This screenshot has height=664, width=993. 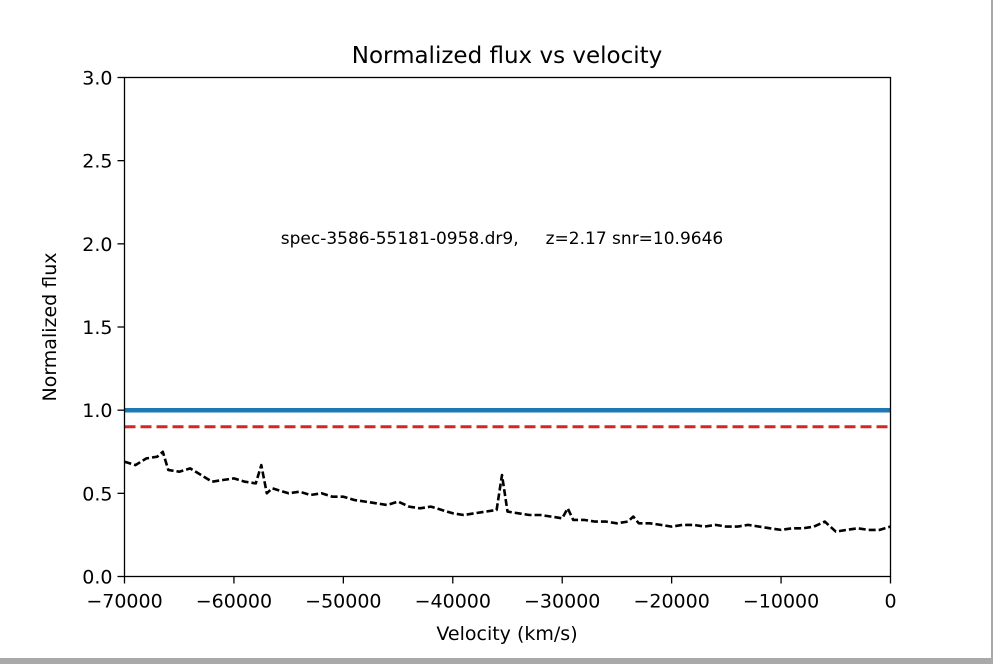 What do you see at coordinates (97, 411) in the screenshot?
I see `y-tick-label: 1.0` at bounding box center [97, 411].